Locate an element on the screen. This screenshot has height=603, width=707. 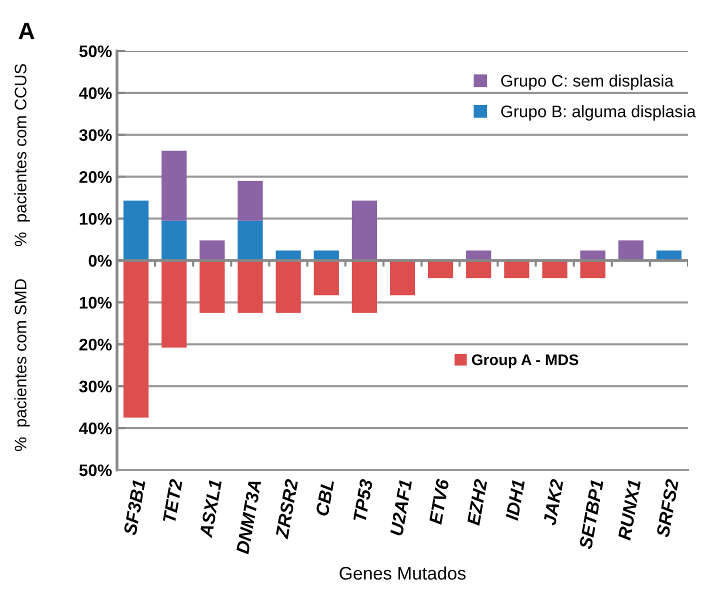
y-tick-label: 0% is located at coordinates (100, 260).